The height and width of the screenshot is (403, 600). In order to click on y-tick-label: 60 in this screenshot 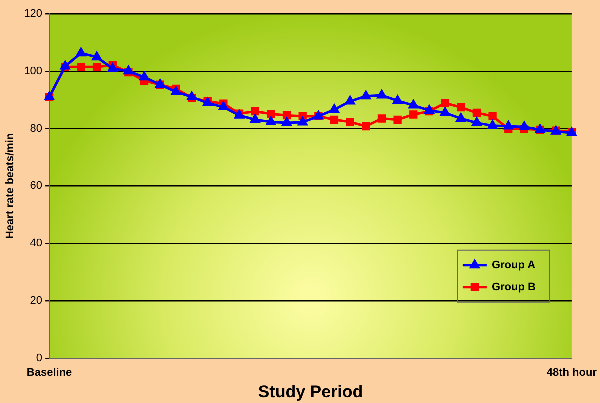, I will do `click(36, 186)`.